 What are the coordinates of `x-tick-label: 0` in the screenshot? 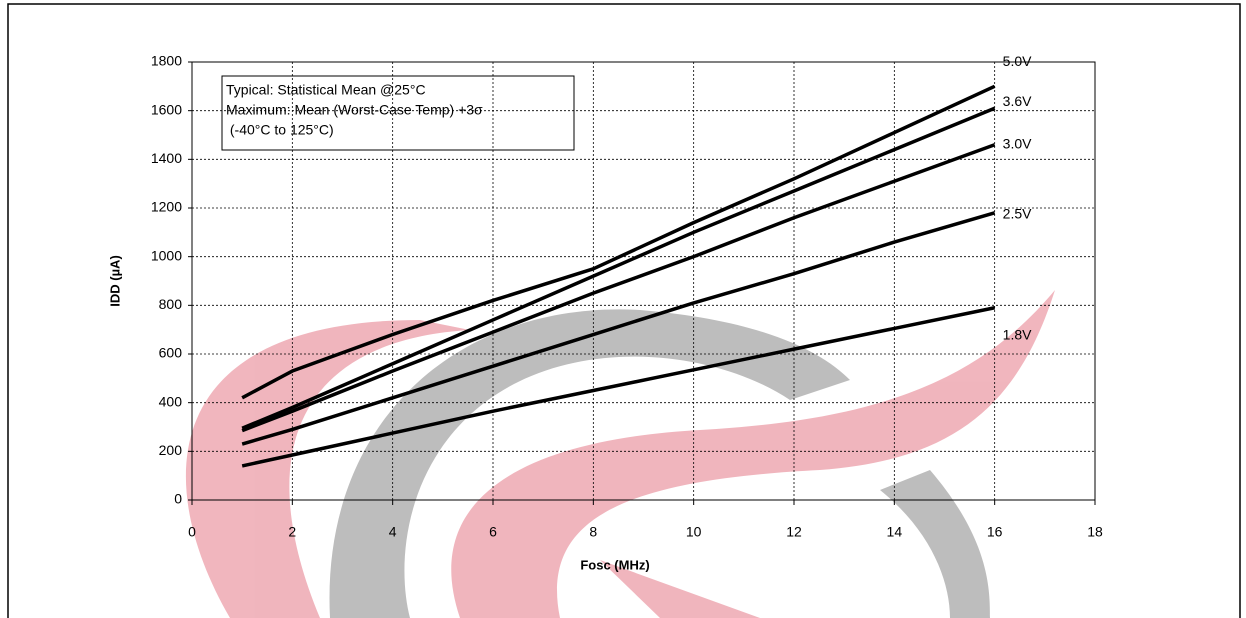 It's located at (192, 532).